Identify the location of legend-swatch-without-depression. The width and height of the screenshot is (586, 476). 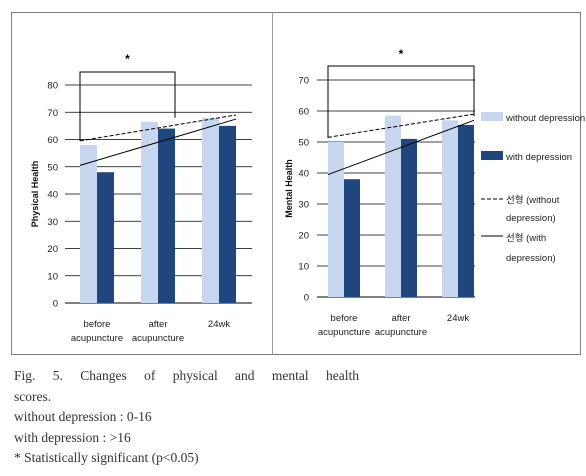
(492, 116).